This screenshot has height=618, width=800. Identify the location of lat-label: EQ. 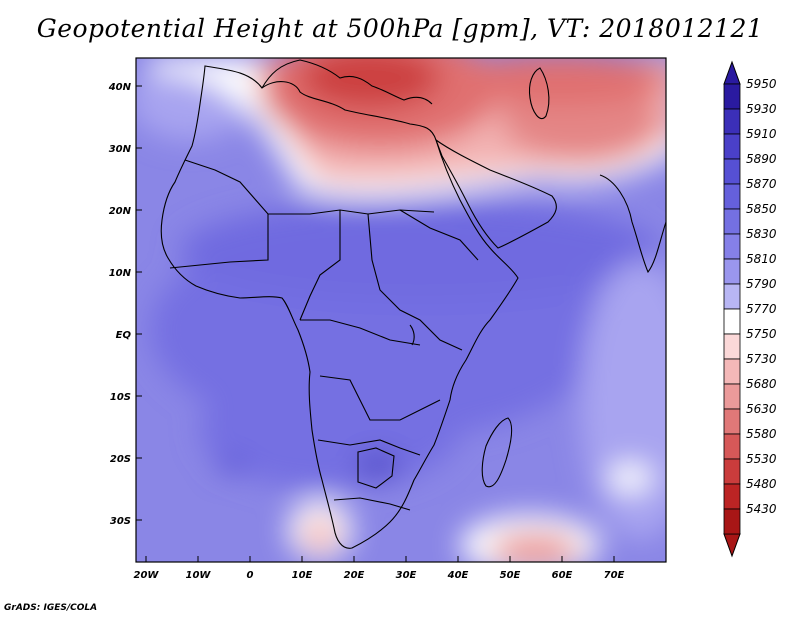
(124, 335).